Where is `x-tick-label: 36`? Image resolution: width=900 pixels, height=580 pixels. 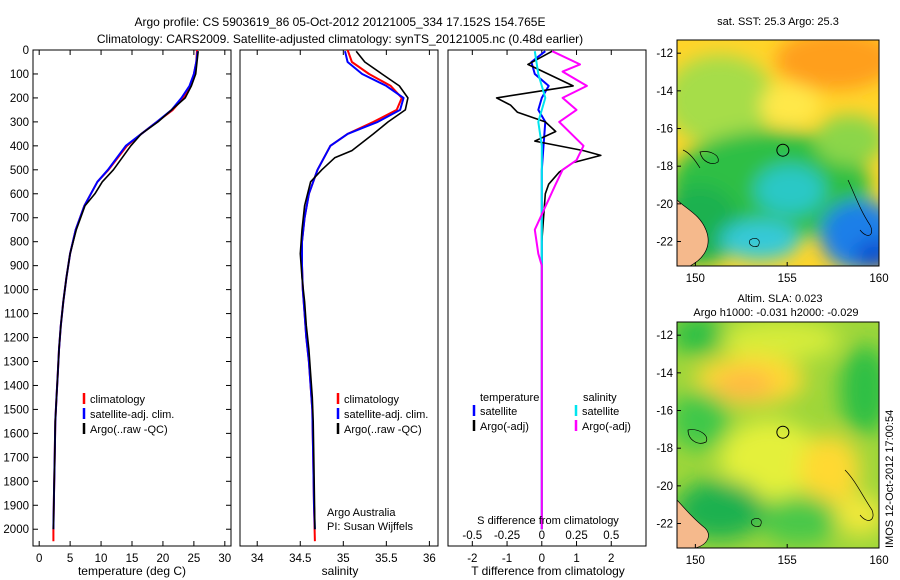 x-tick-label: 36 is located at coordinates (429, 559).